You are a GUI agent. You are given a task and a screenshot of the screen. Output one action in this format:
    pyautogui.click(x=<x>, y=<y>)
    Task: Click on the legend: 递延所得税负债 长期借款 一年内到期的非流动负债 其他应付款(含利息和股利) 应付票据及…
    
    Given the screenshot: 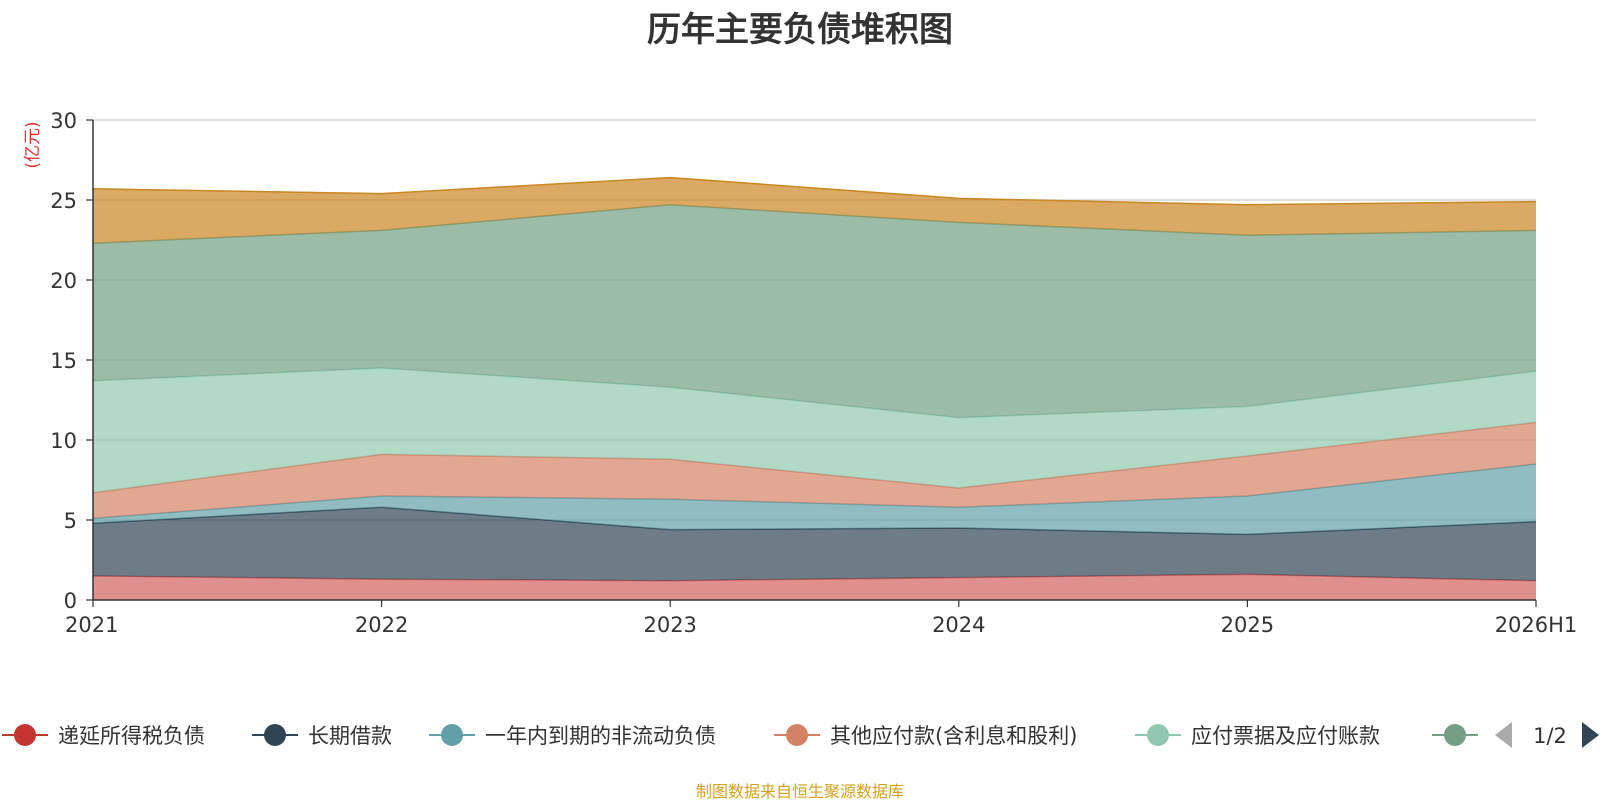 What is the action you would take?
    pyautogui.click(x=800, y=735)
    